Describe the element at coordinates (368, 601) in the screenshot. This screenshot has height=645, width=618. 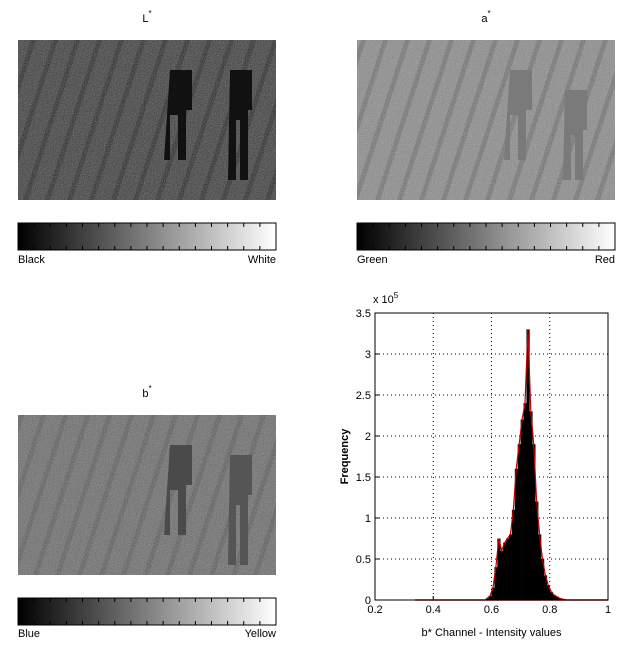
I see `y-tick-label: 0` at that location.